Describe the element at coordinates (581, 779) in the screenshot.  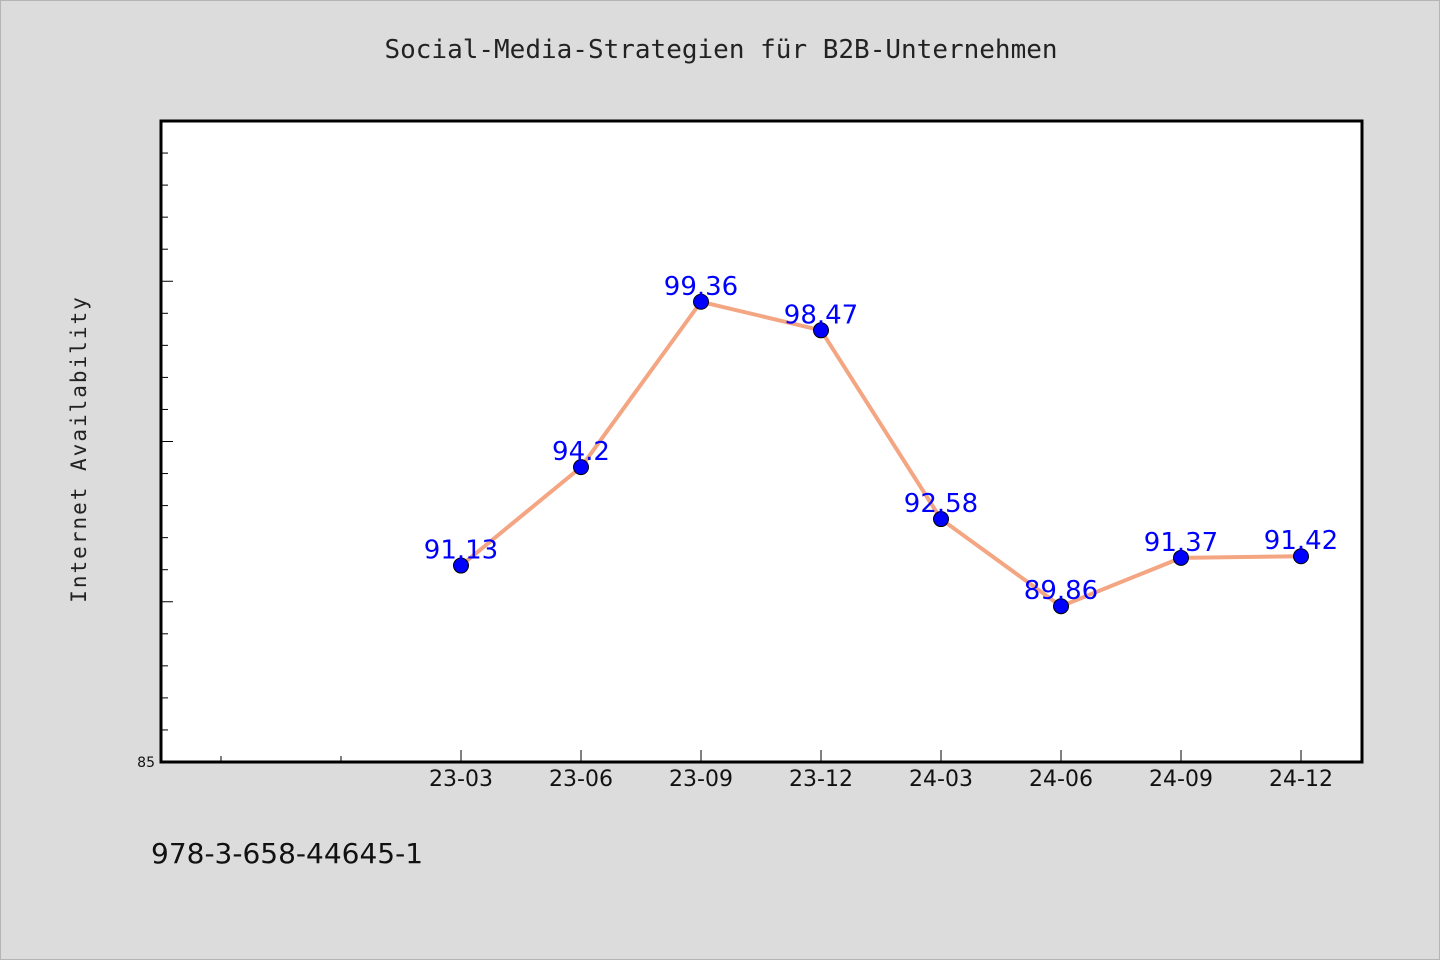
I see `x-tick-label: 23-06` at that location.